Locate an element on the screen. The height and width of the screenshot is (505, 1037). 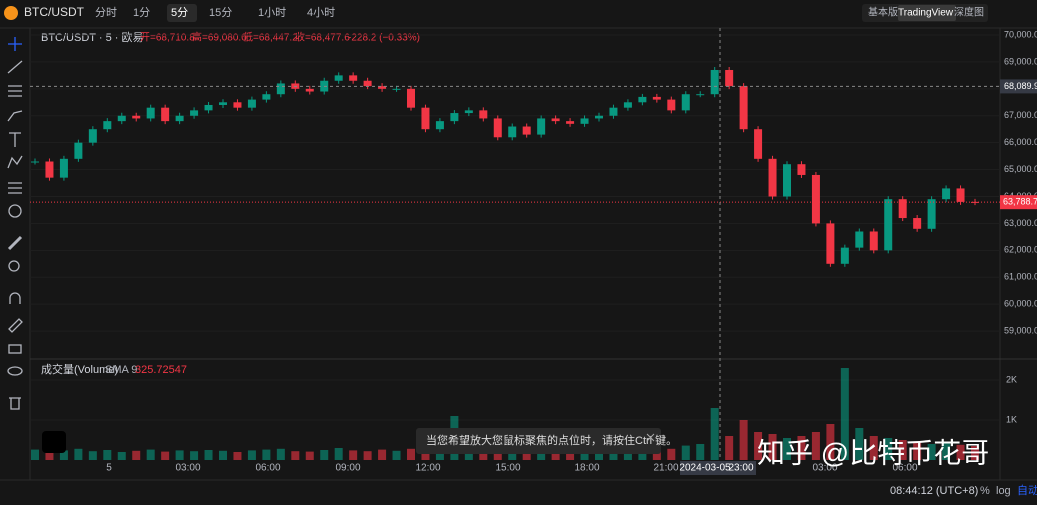
price-tick-label: 60,000.0 is located at coordinates (1020, 304).